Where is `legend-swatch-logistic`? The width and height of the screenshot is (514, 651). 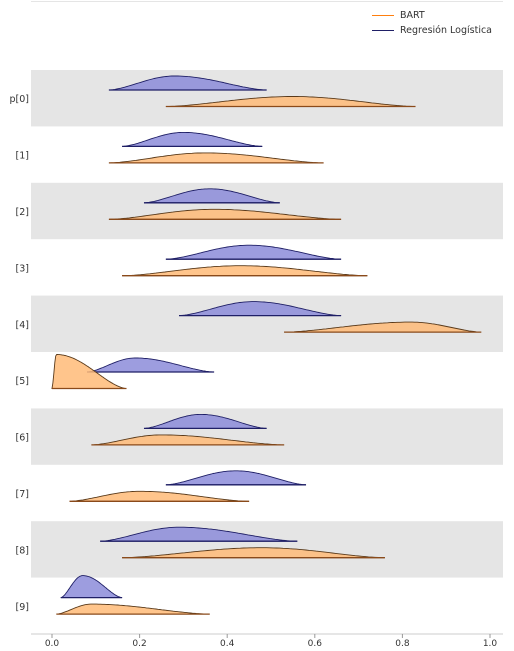 legend-swatch-logistic is located at coordinates (383, 30).